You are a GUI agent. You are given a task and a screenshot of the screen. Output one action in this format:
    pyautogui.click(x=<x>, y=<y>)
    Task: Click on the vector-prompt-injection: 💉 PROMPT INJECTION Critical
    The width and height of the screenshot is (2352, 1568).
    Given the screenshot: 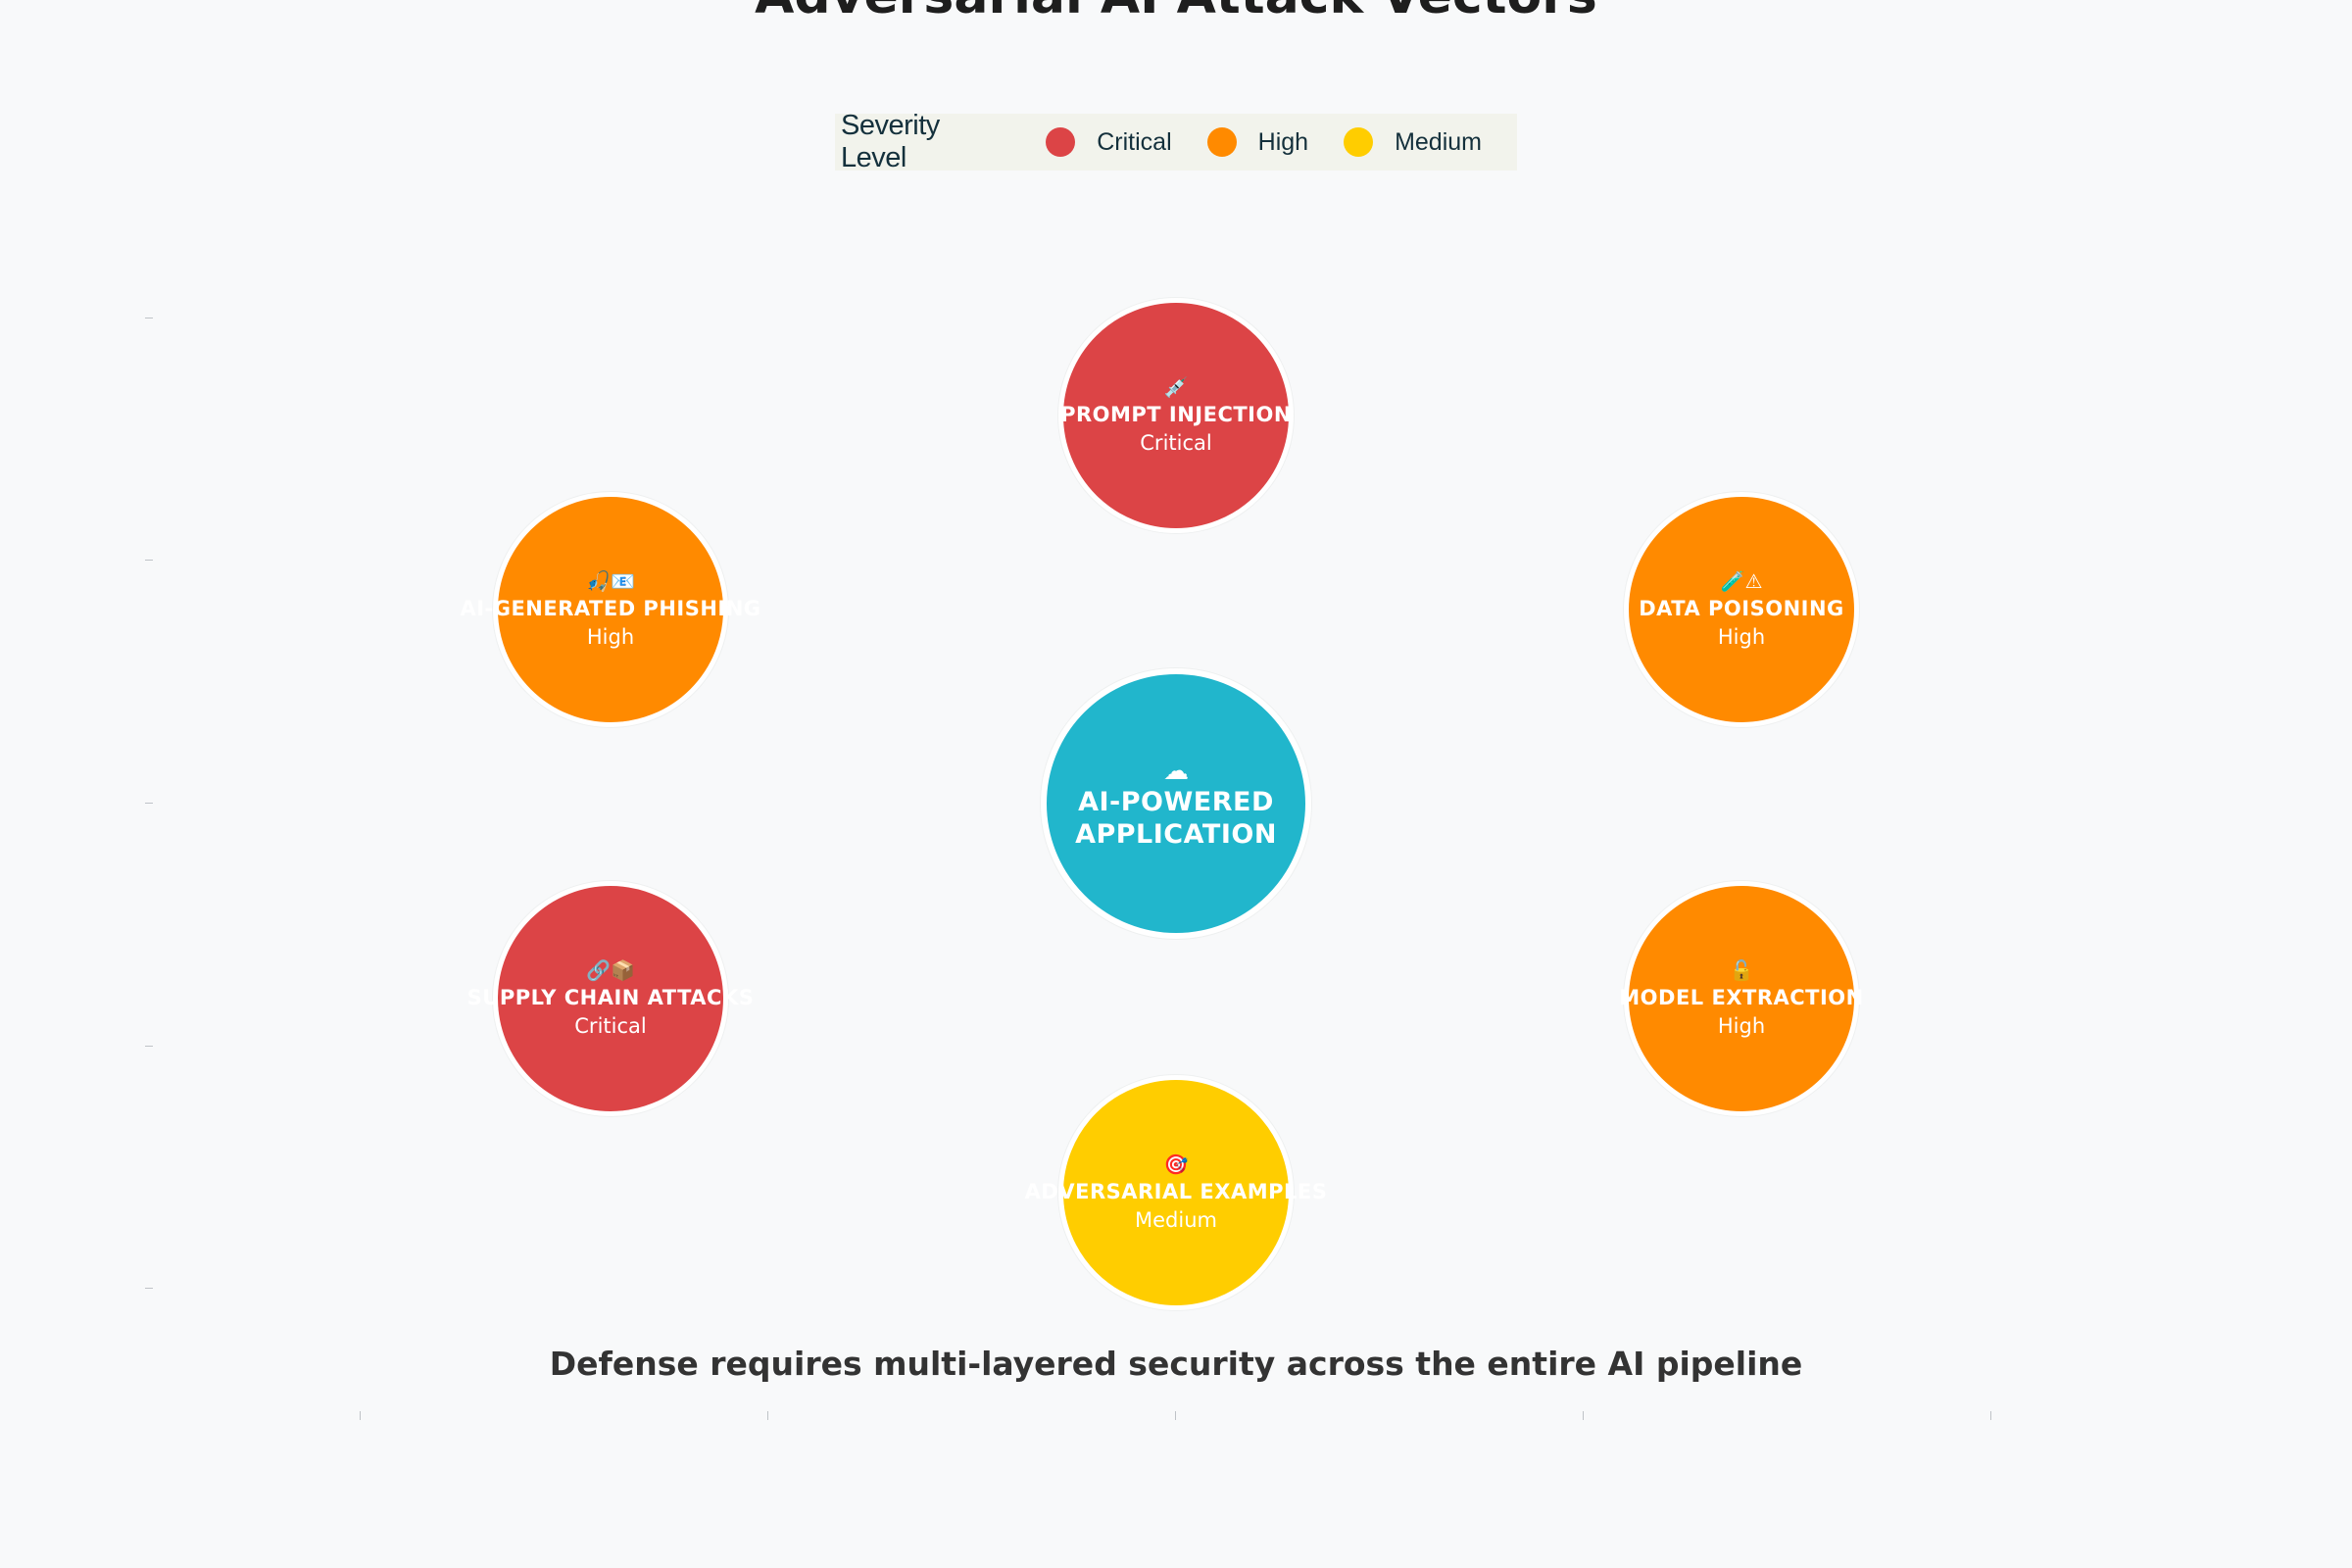 What is the action you would take?
    pyautogui.click(x=1176, y=415)
    